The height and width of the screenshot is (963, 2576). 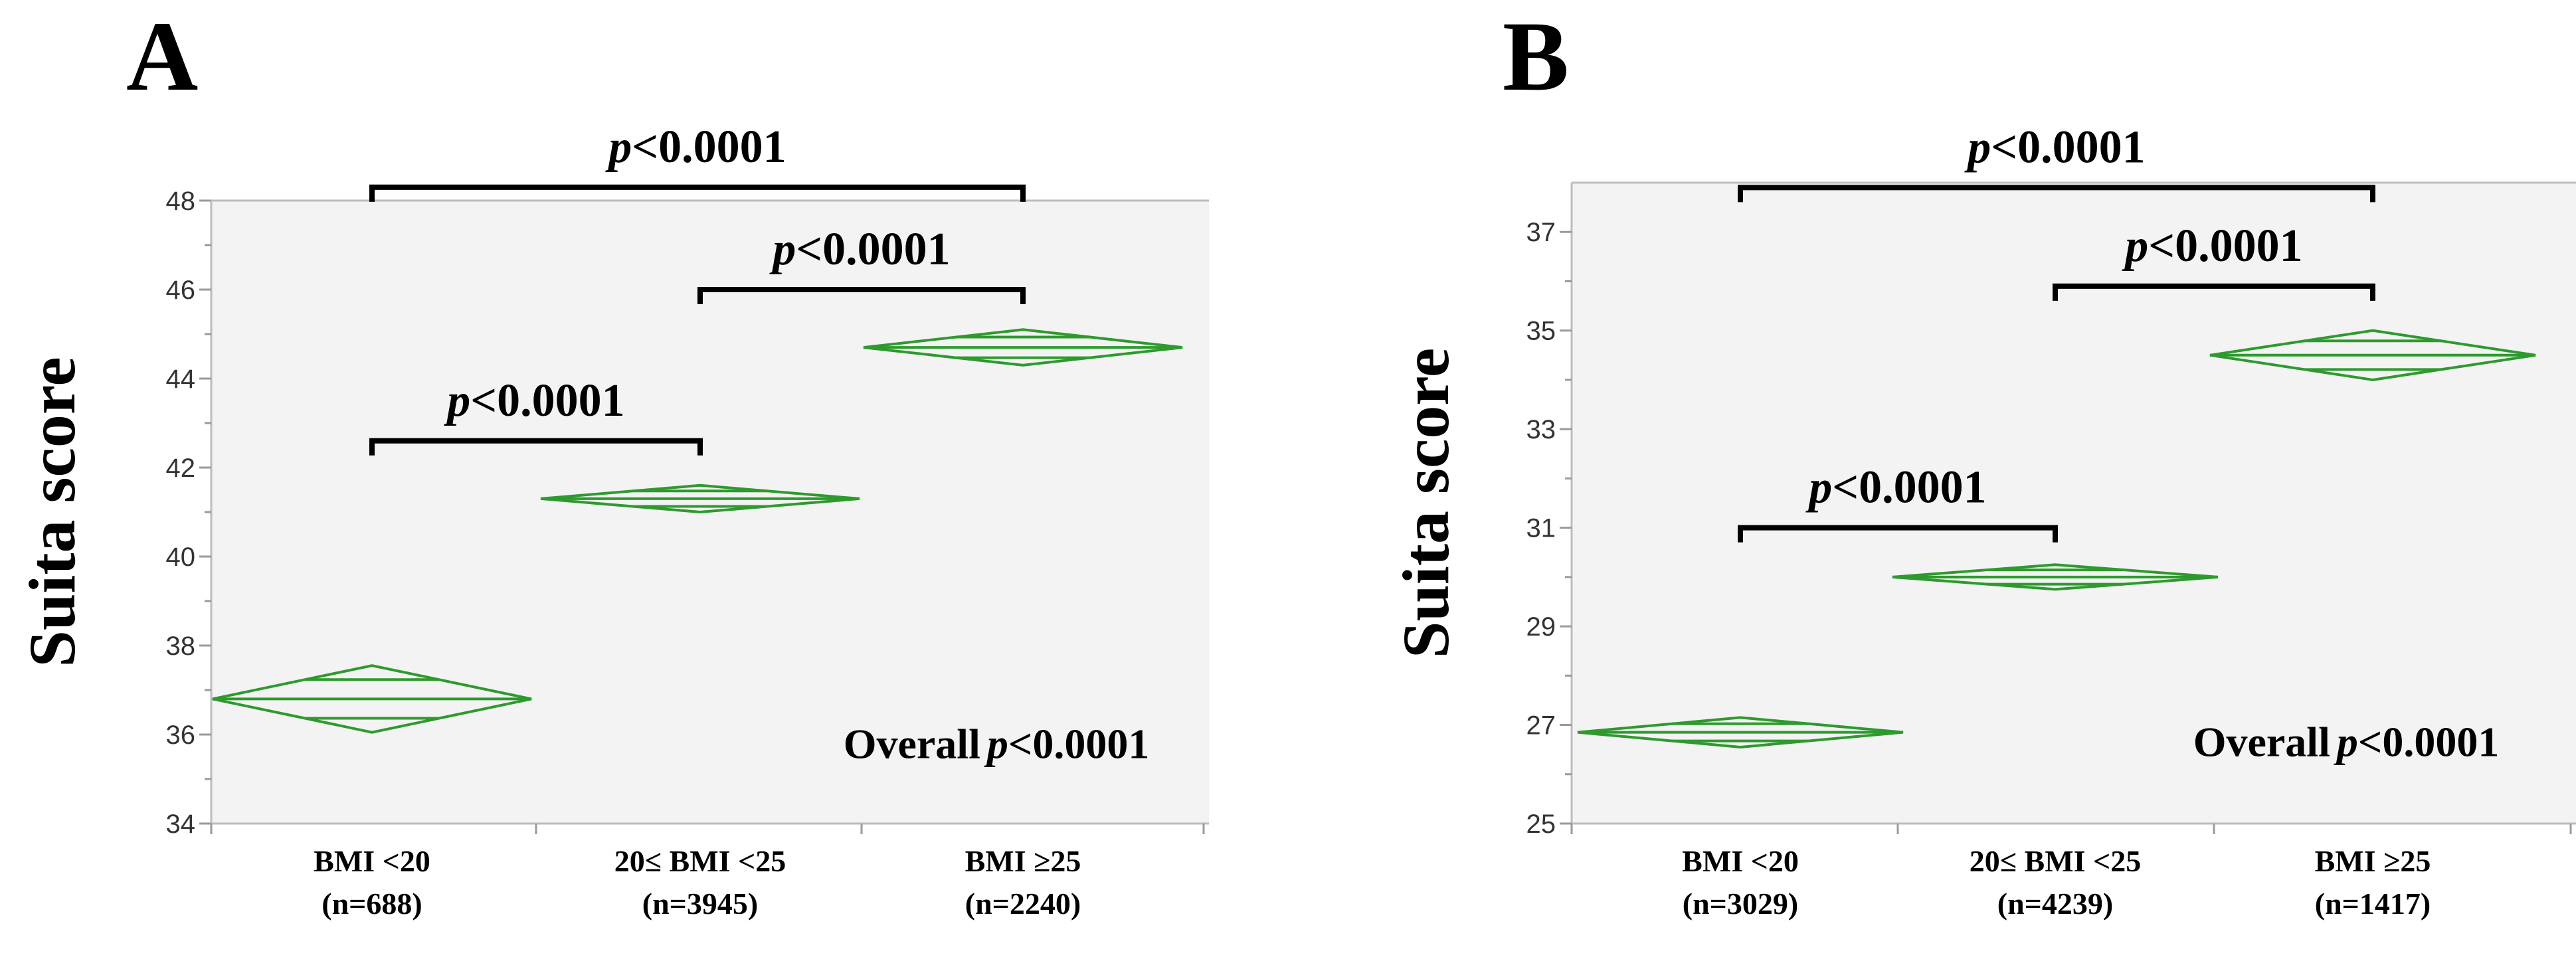 What do you see at coordinates (181, 557) in the screenshot?
I see `y-tick-label: 40` at bounding box center [181, 557].